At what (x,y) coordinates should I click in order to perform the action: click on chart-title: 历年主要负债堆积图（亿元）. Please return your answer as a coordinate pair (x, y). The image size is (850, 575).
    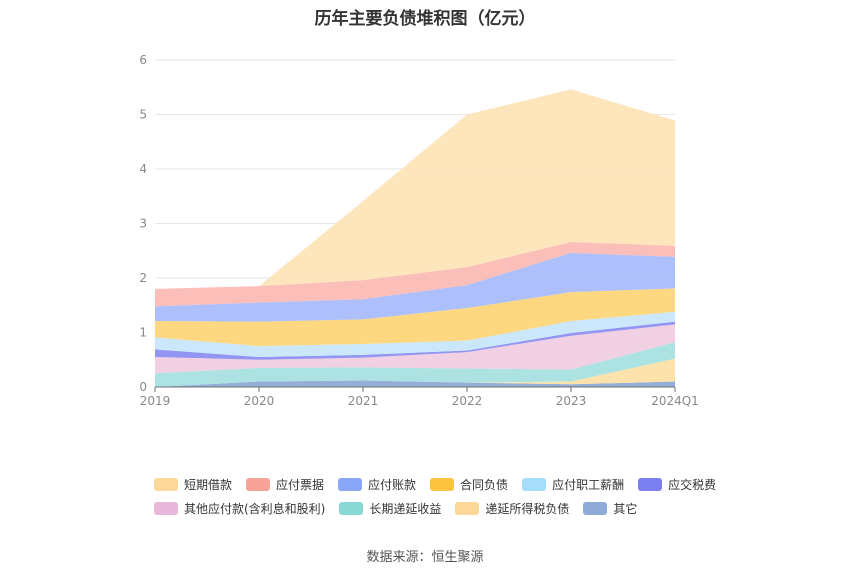
    Looking at the image, I should click on (425, 19).